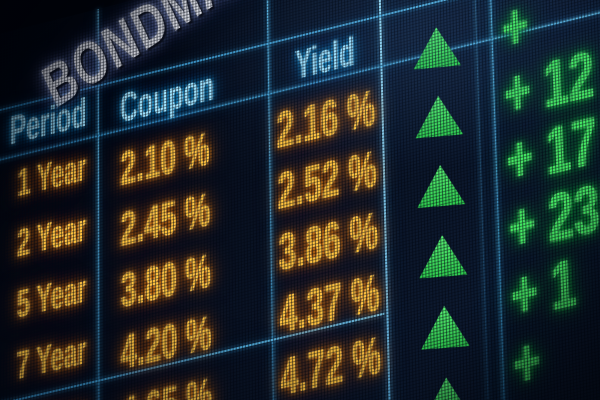 The height and width of the screenshot is (400, 600). I want to click on yield-header: Yield, so click(324, 58).